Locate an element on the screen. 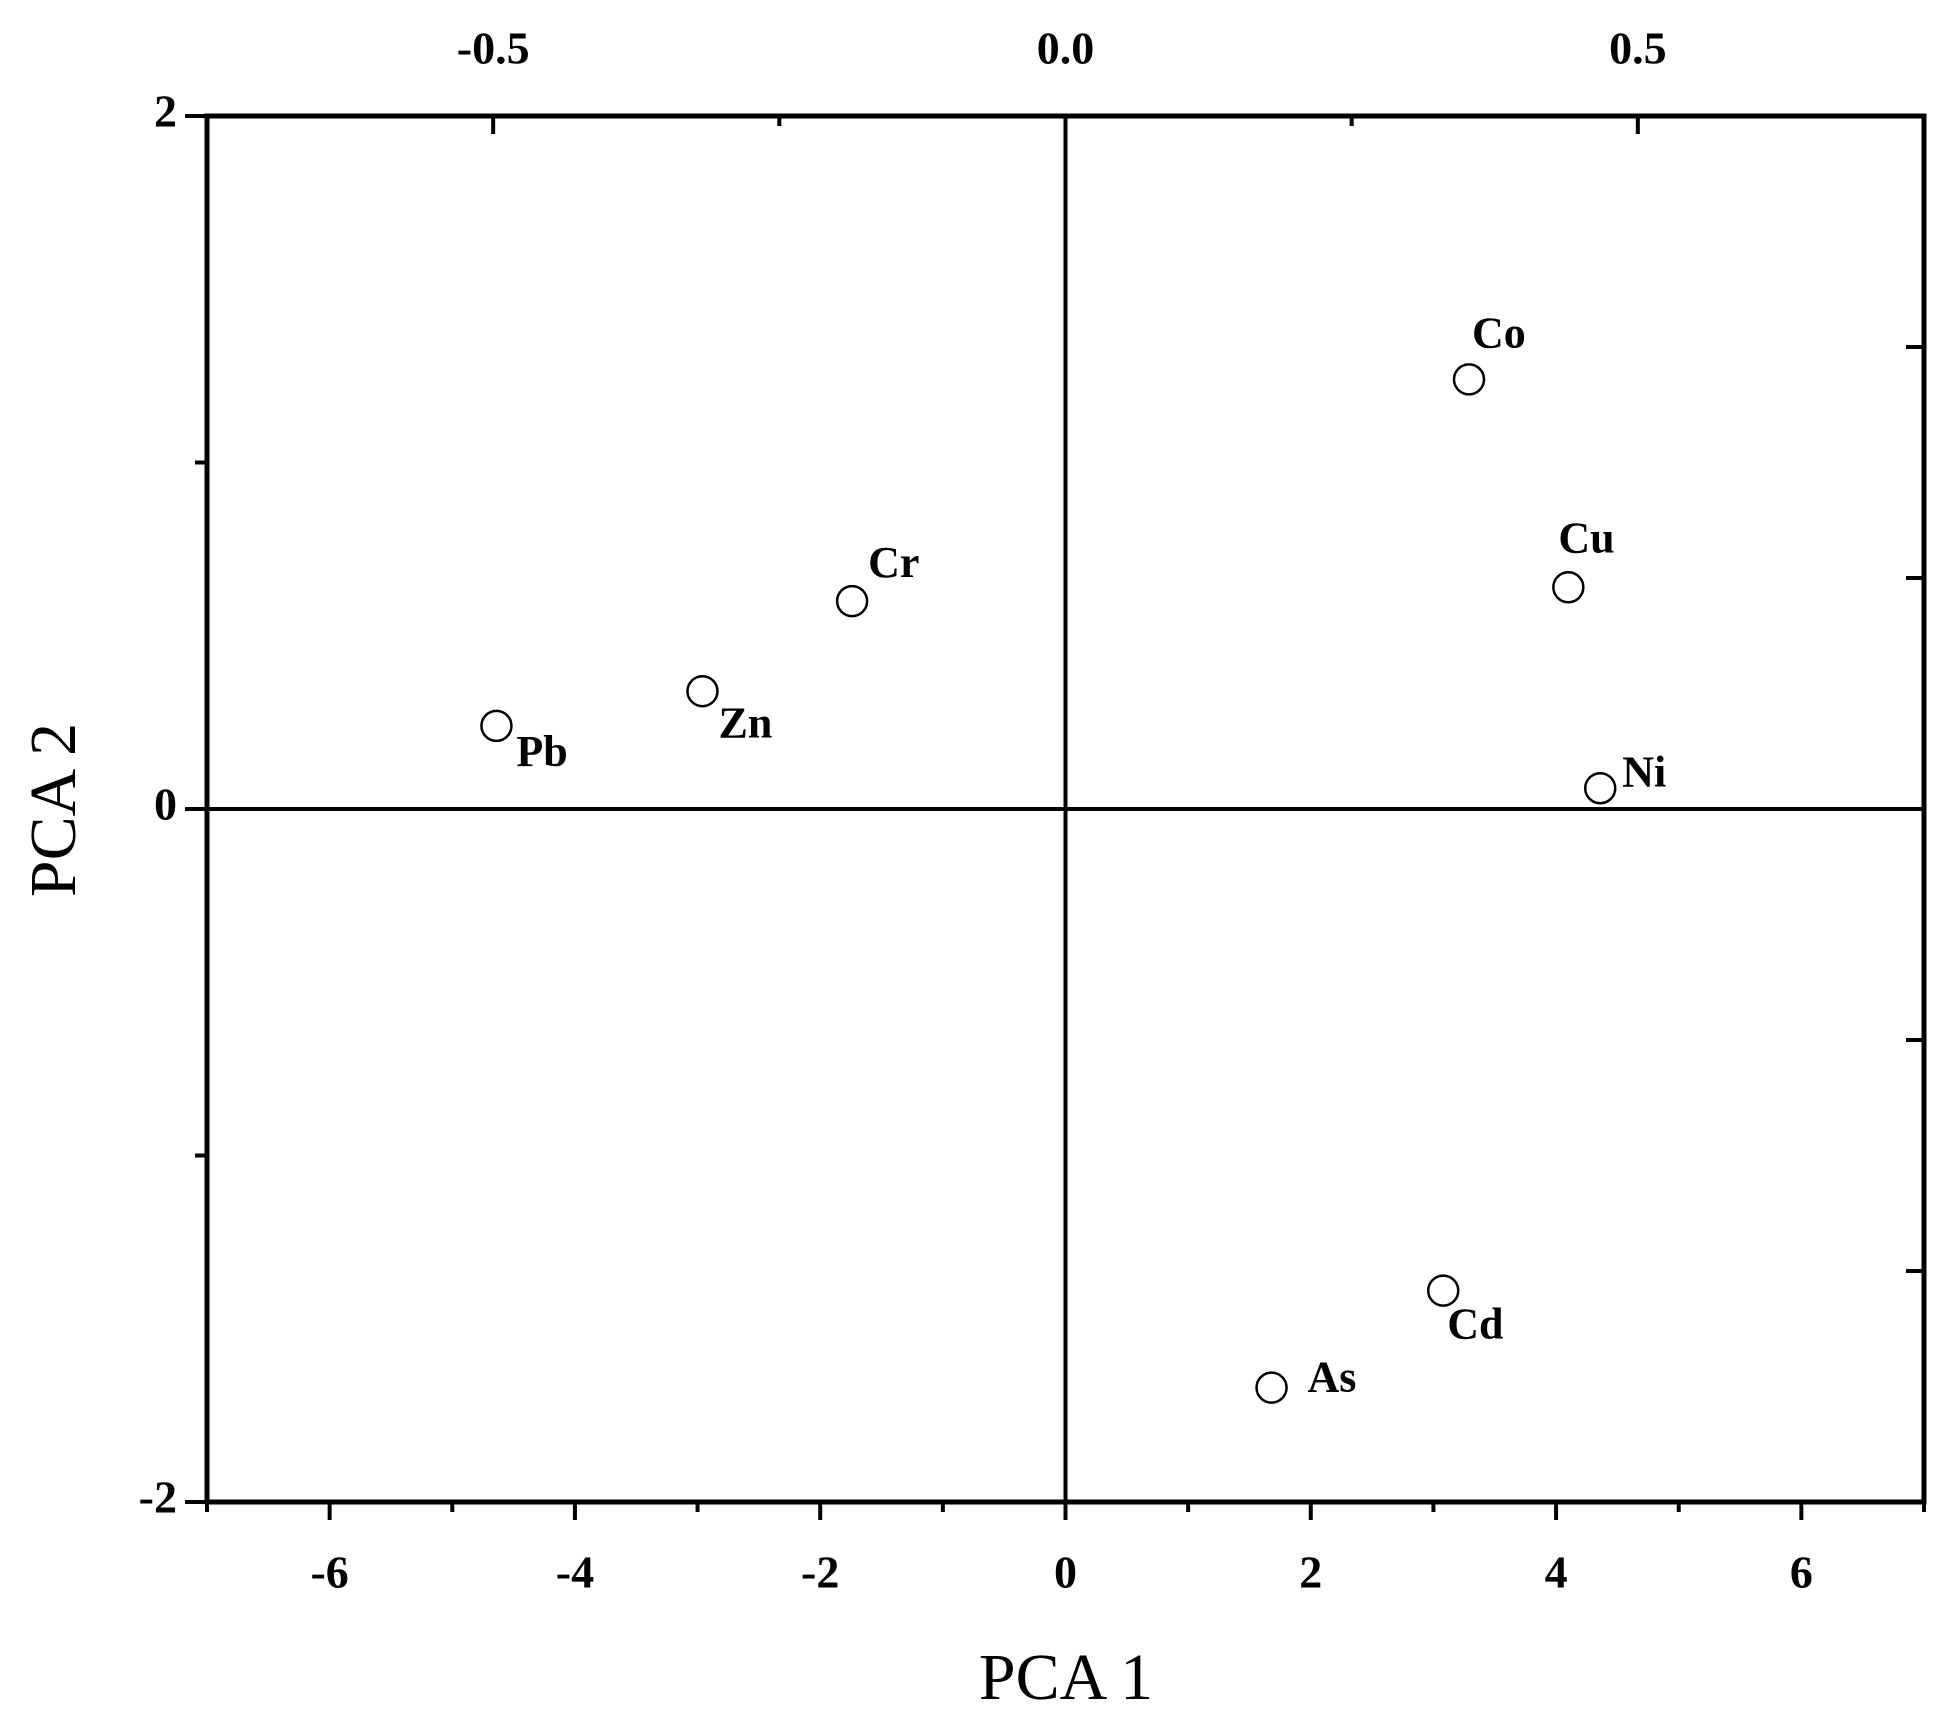 This screenshot has height=1724, width=1953. x-tick-label: 6 is located at coordinates (1801, 1572).